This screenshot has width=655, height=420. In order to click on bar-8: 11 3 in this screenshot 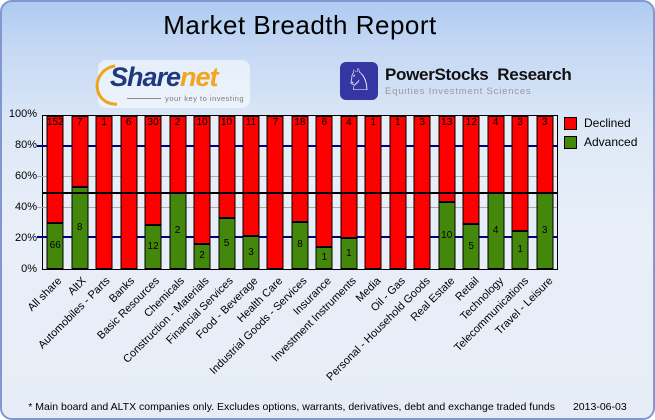, I will do `click(251, 192)`.